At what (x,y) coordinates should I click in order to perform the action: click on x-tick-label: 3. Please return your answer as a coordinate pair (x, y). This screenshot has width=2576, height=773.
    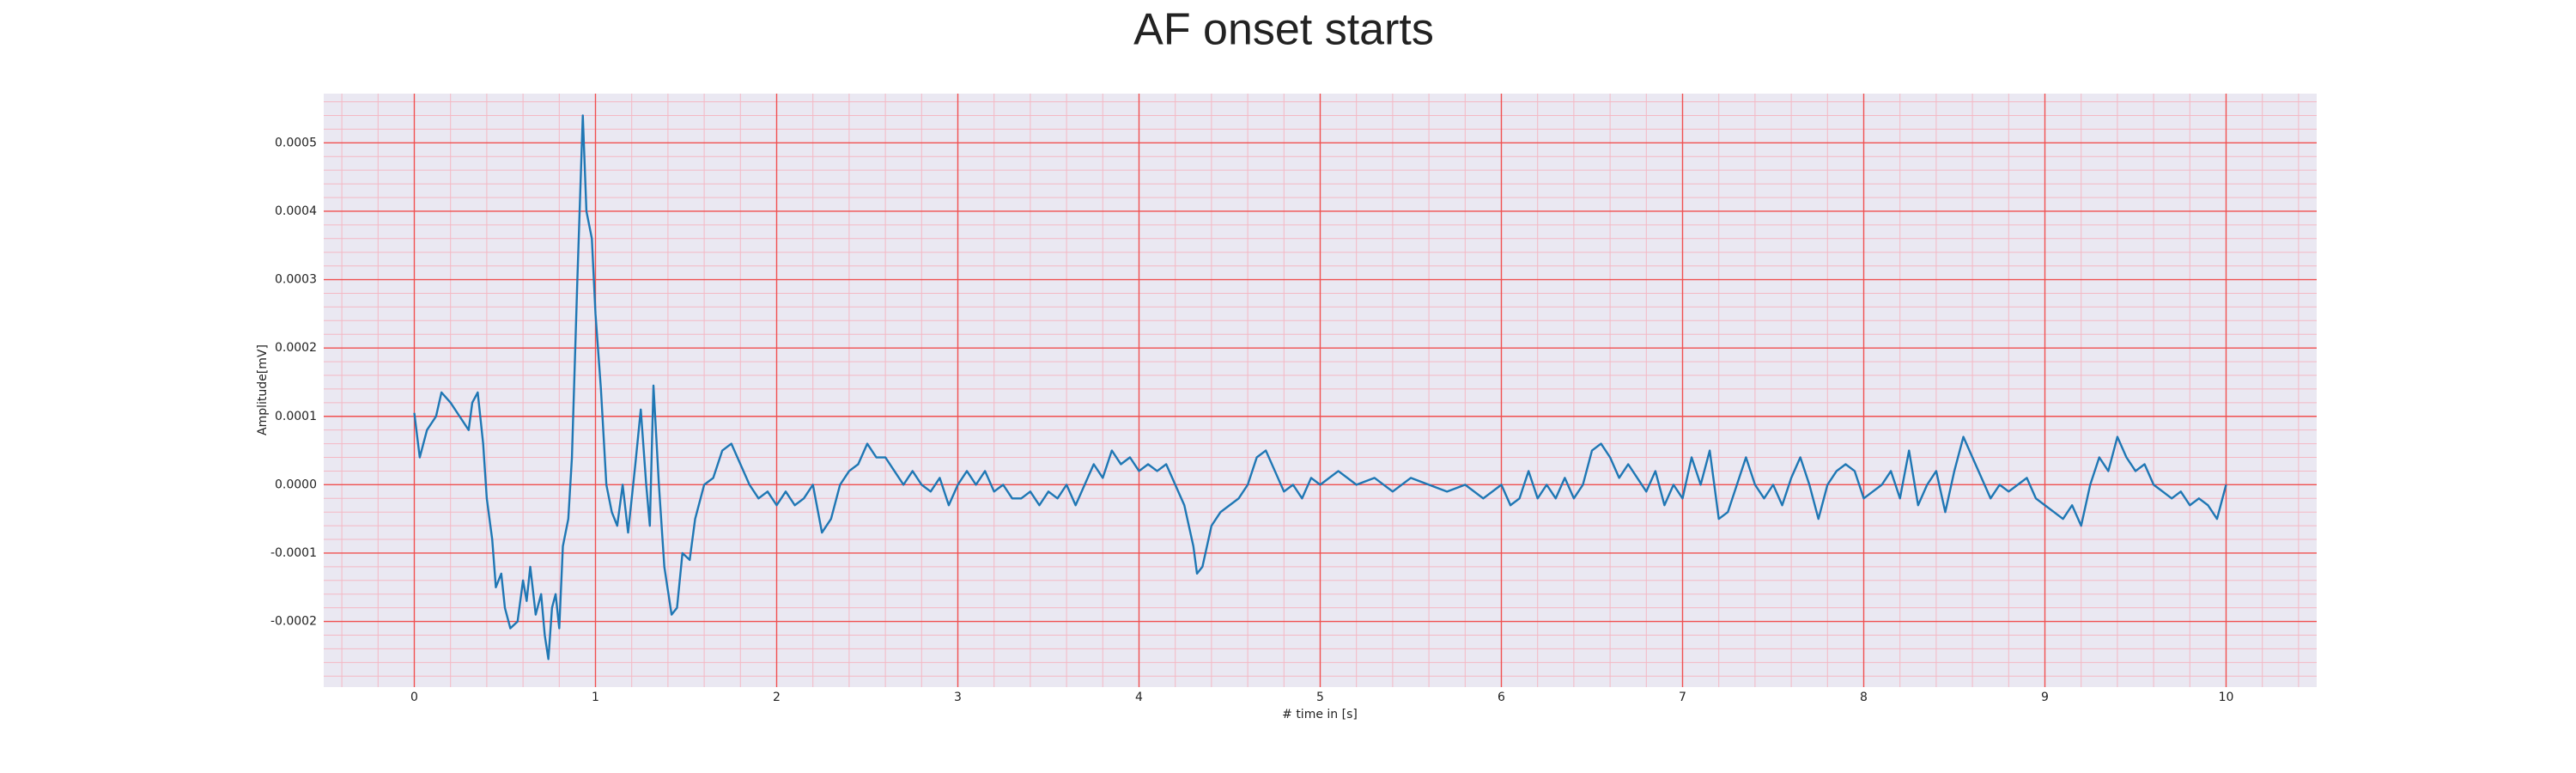
    Looking at the image, I should click on (958, 697).